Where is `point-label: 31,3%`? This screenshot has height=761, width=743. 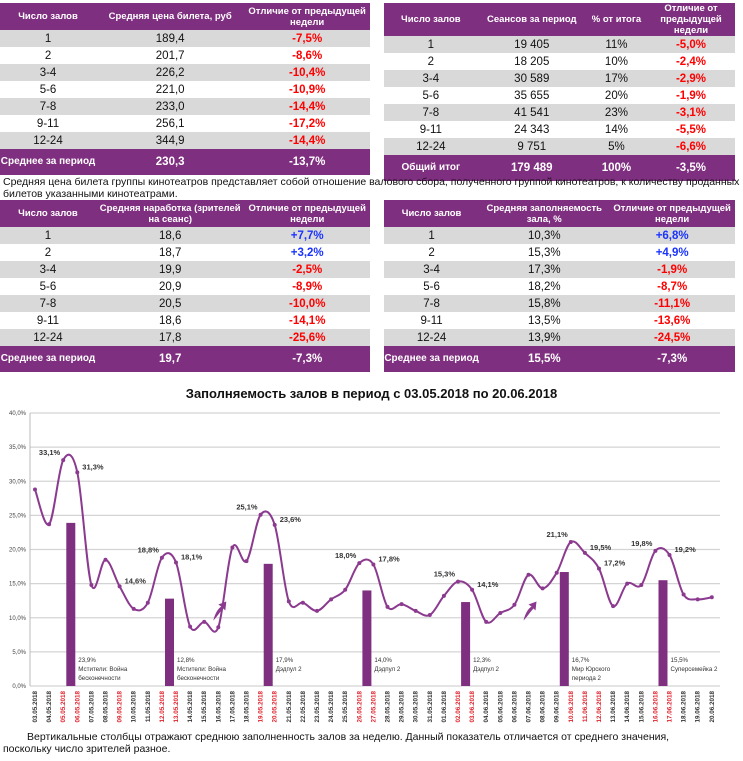
point-label: 31,3% is located at coordinates (93, 466).